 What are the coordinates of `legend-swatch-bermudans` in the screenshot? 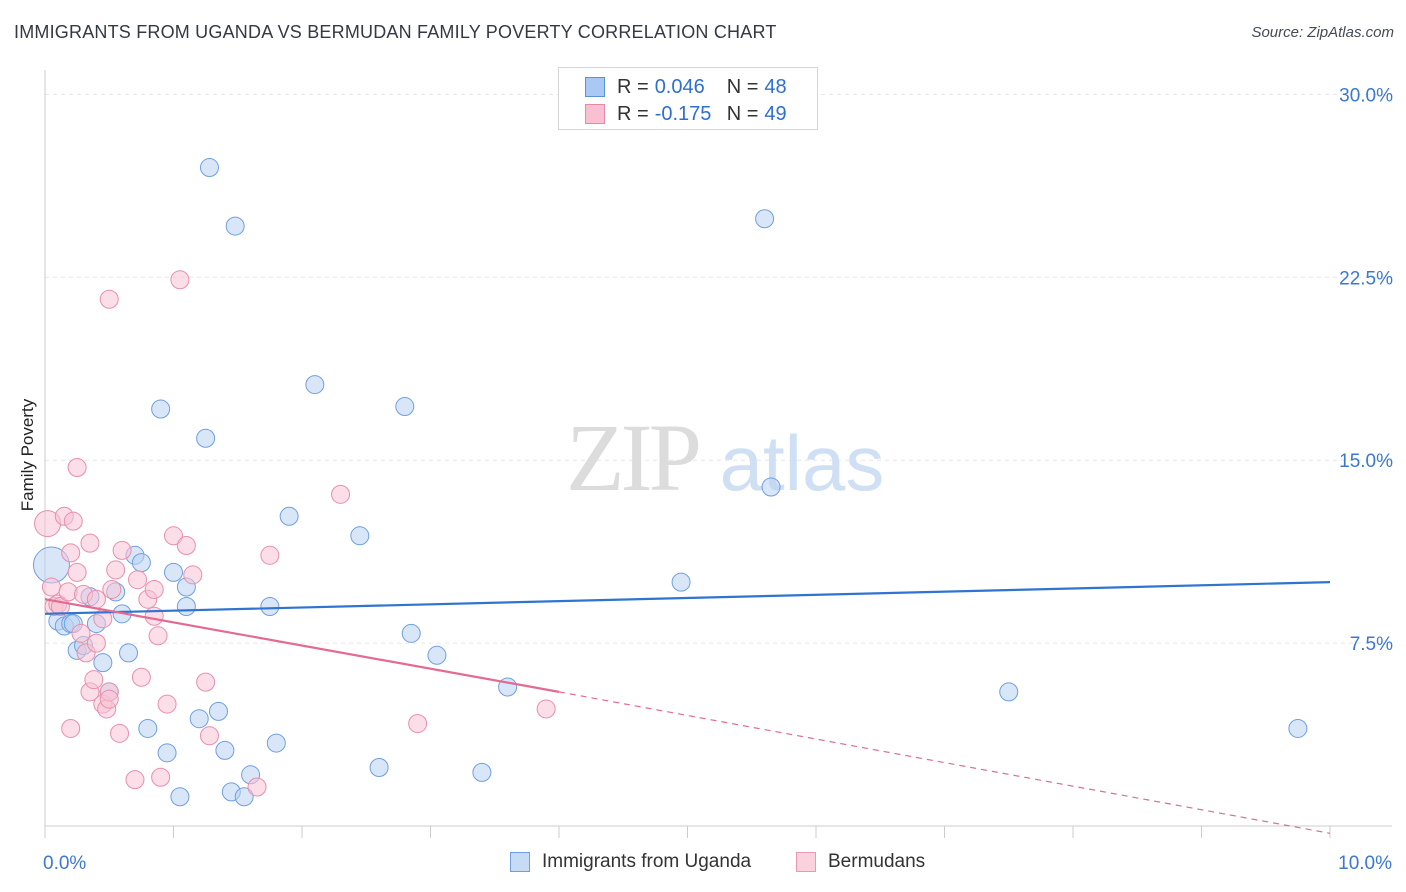 It's located at (806, 862).